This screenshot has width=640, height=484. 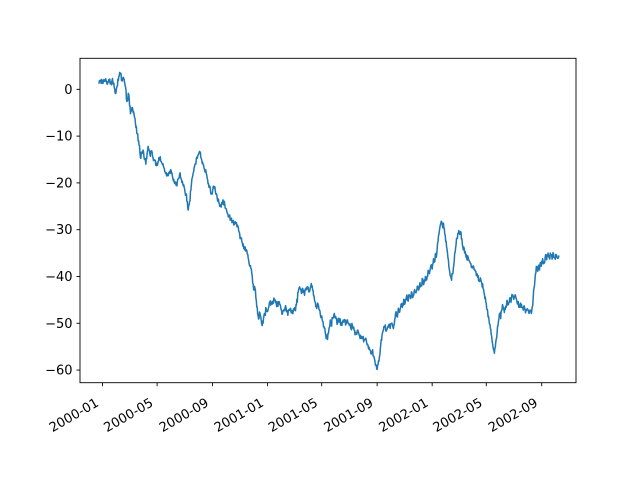 I want to click on y-tick-label: −40, so click(x=58, y=277).